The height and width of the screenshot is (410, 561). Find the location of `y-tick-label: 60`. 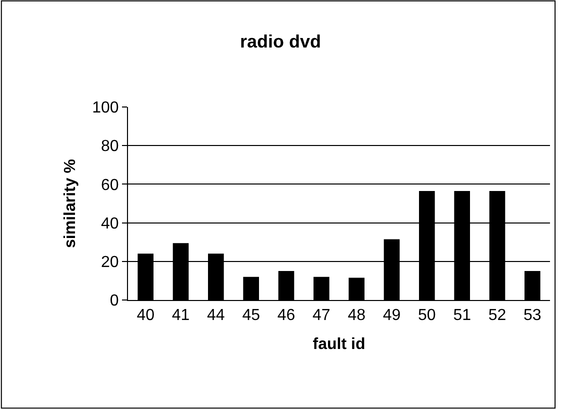

y-tick-label: 60 is located at coordinates (110, 185).